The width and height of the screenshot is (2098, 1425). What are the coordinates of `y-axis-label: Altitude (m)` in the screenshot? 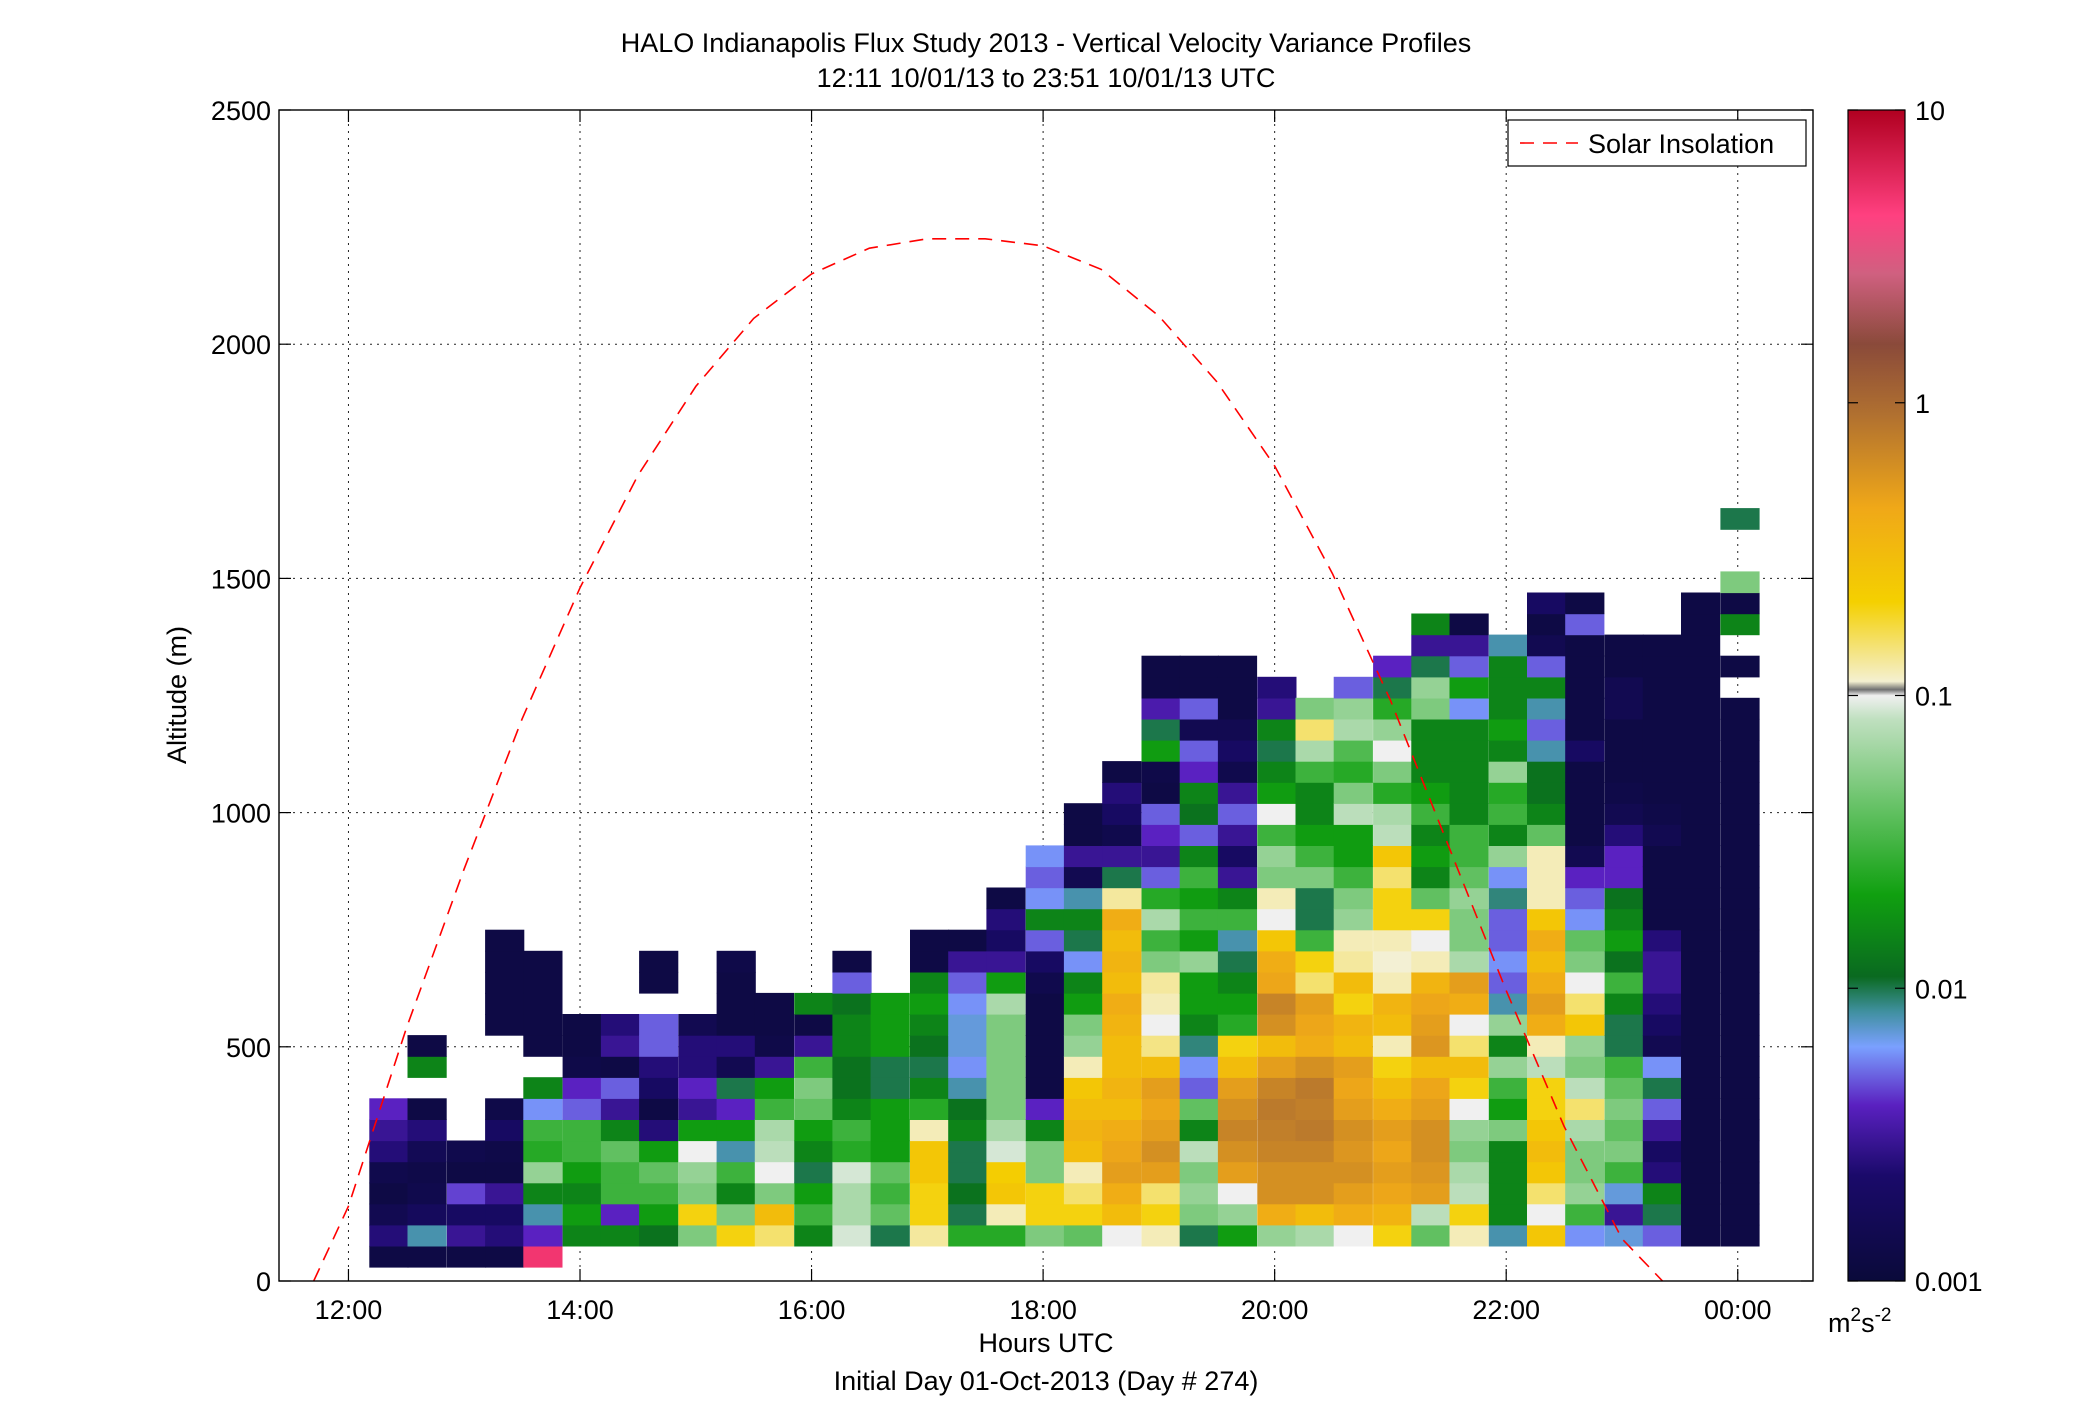 It's located at (177, 695).